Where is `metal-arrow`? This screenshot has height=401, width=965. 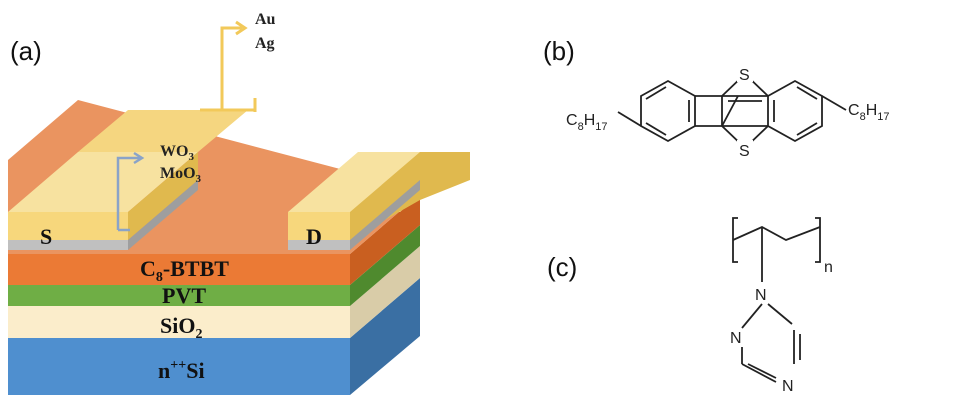
metal-arrow is located at coordinates (228, 66).